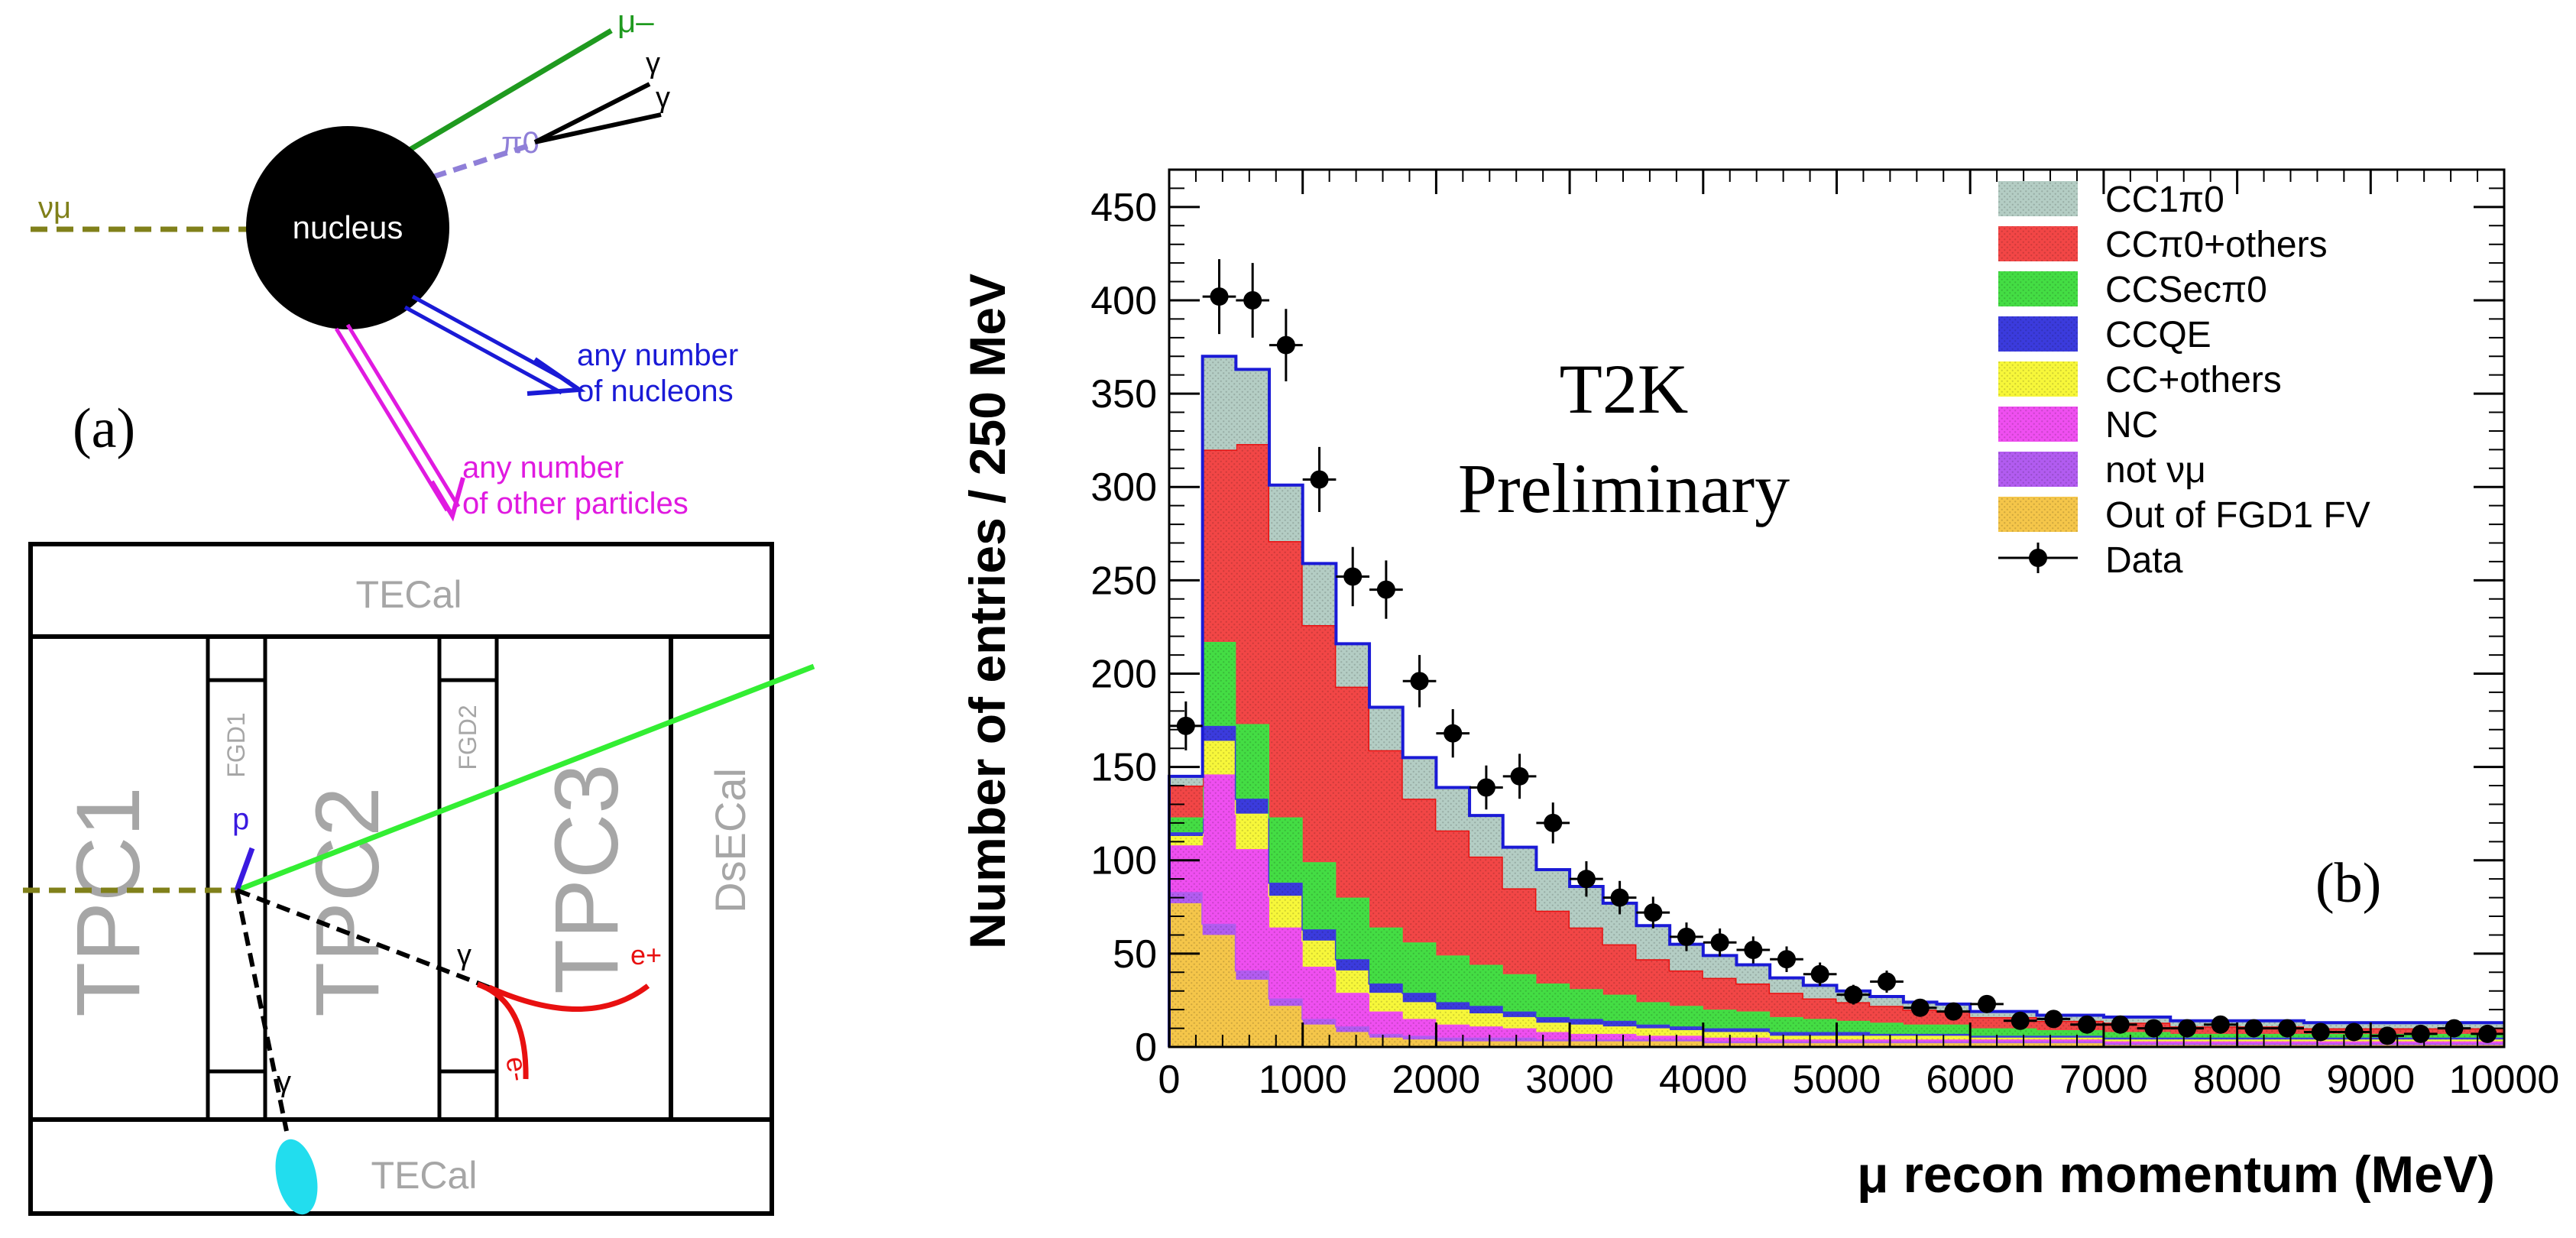  I want to click on legend-item-0: CC1π0, so click(2111, 200).